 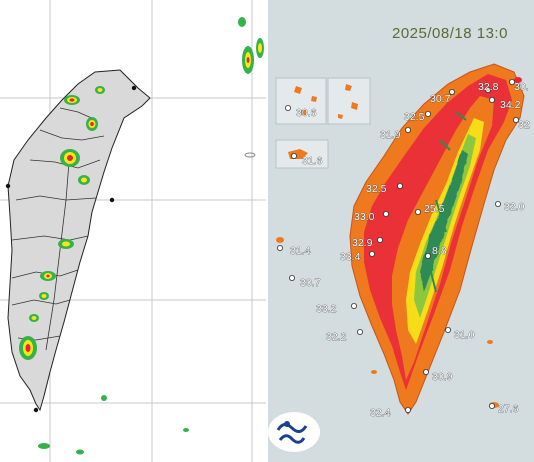 I want to click on temperature-label: 32.4, so click(x=380, y=413).